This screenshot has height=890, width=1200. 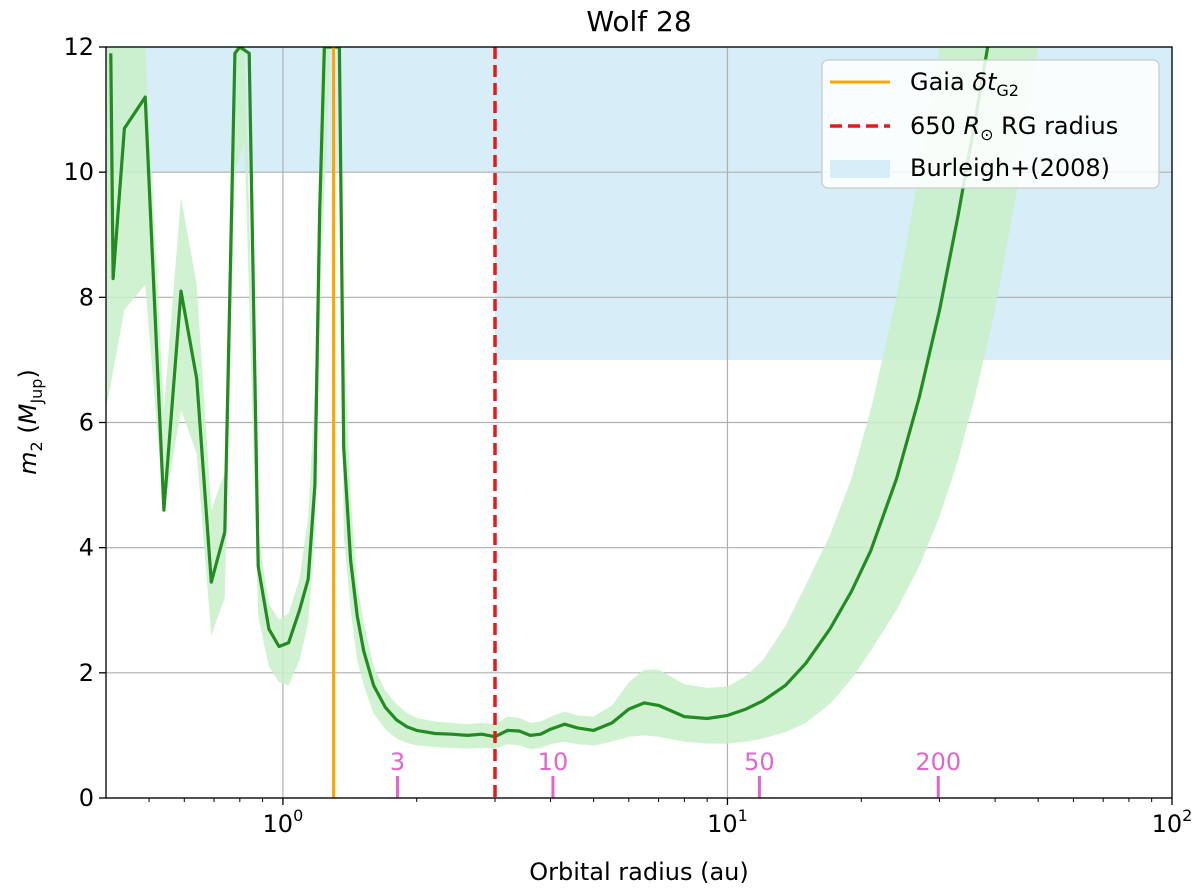 I want to click on legend-label-burleigh: Burleigh+(2008), so click(x=1010, y=168).